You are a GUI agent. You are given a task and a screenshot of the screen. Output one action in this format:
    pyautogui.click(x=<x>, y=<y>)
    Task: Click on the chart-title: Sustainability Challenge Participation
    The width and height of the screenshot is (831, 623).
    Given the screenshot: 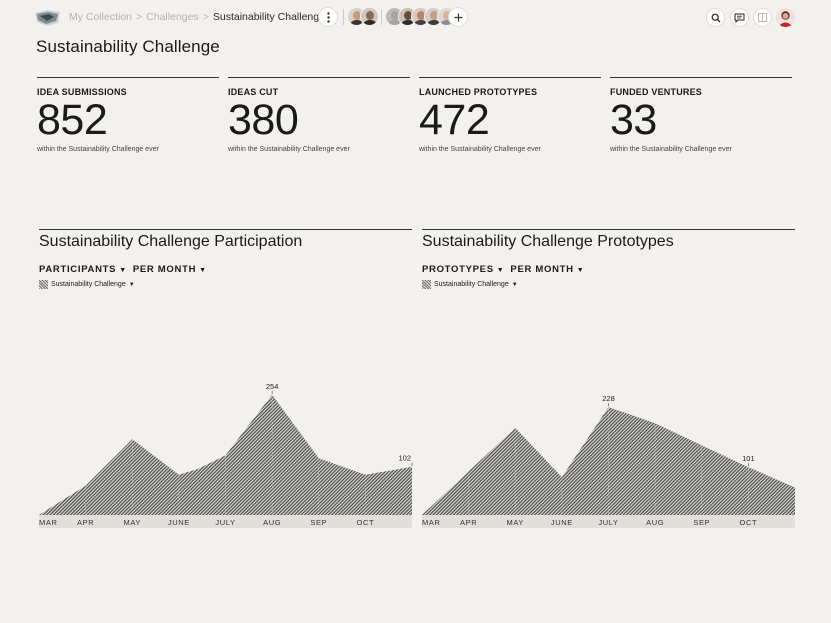 What is the action you would take?
    pyautogui.click(x=225, y=240)
    